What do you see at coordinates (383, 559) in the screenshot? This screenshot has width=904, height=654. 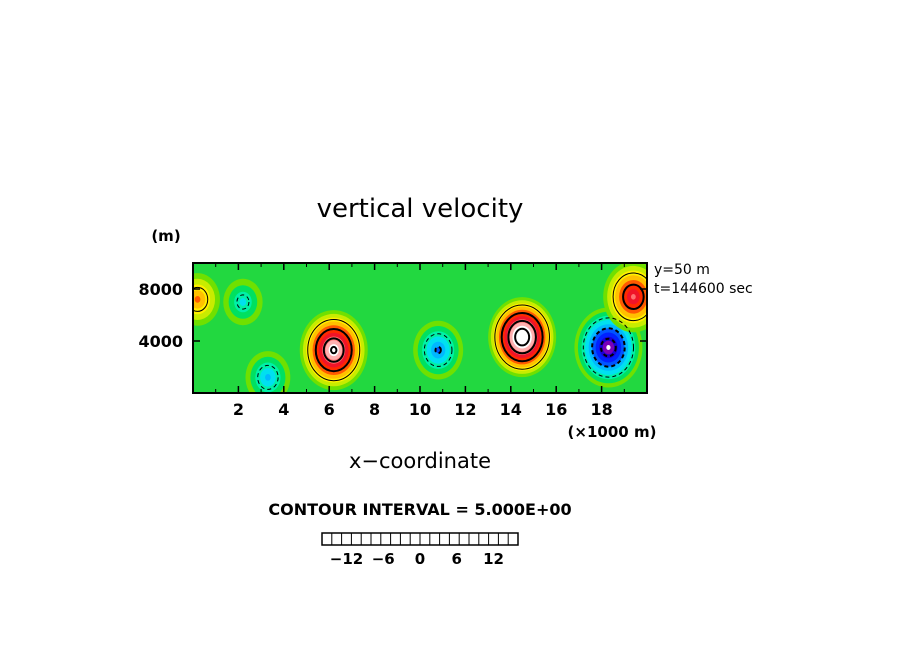 I see `colorbar-tick-label: −6` at bounding box center [383, 559].